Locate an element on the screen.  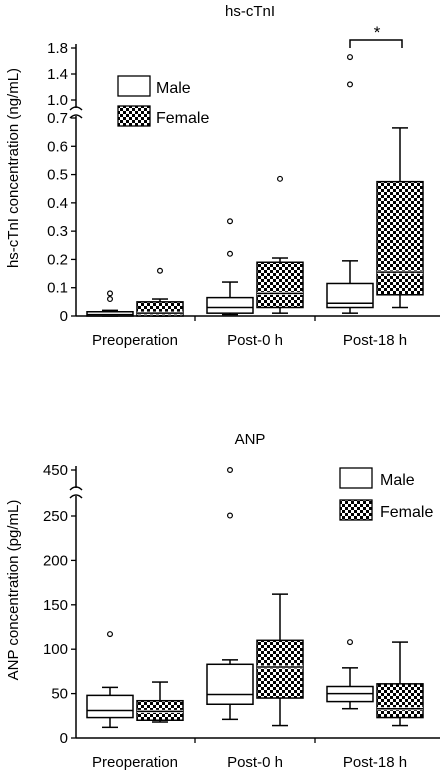
y-tick-label: 250 is located at coordinates (55, 516).